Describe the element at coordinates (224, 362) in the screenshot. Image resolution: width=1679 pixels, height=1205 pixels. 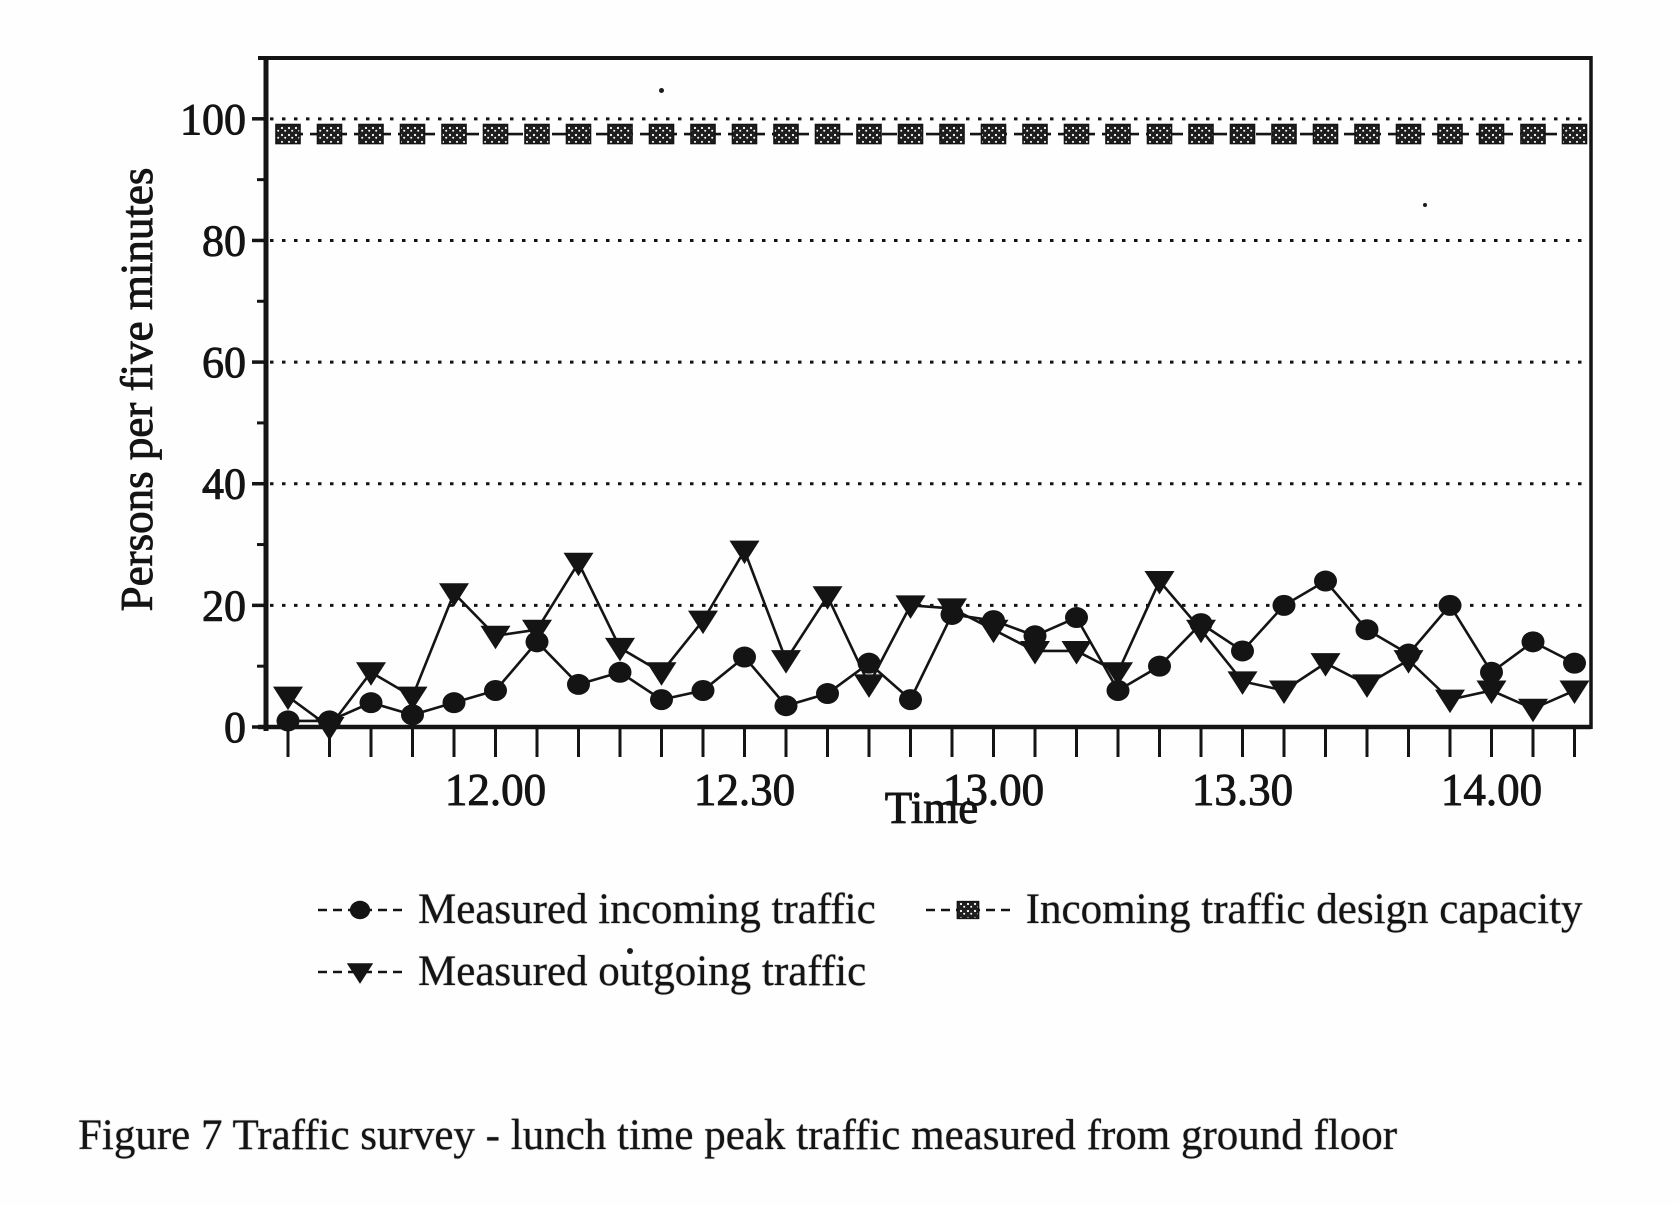
I see `y-tick-label-60: 60` at that location.